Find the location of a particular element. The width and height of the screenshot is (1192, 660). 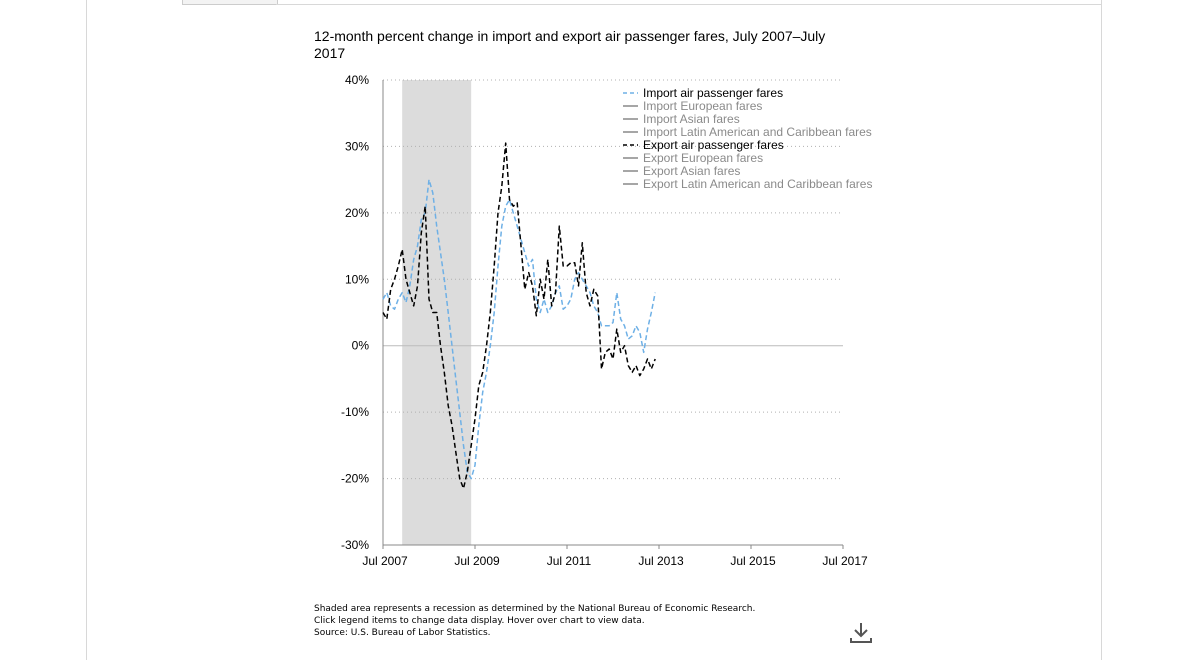

legend-label: Export air passenger fares is located at coordinates (713, 145).